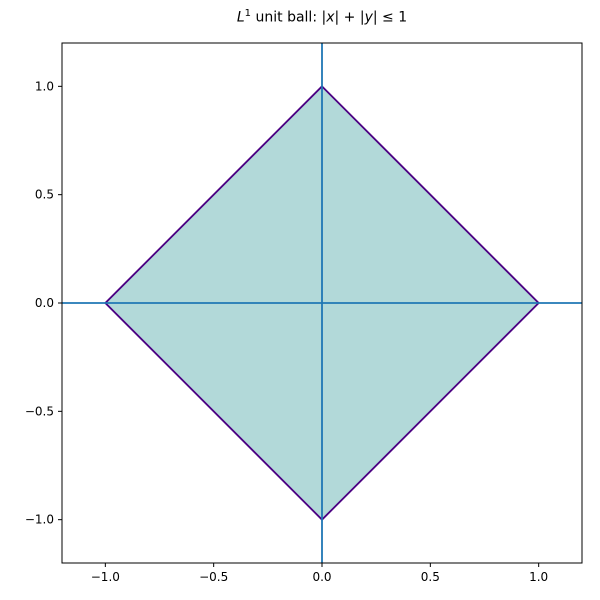 This screenshot has width=600, height=600. Describe the element at coordinates (44, 303) in the screenshot. I see `y-tick-label: 0.0` at that location.